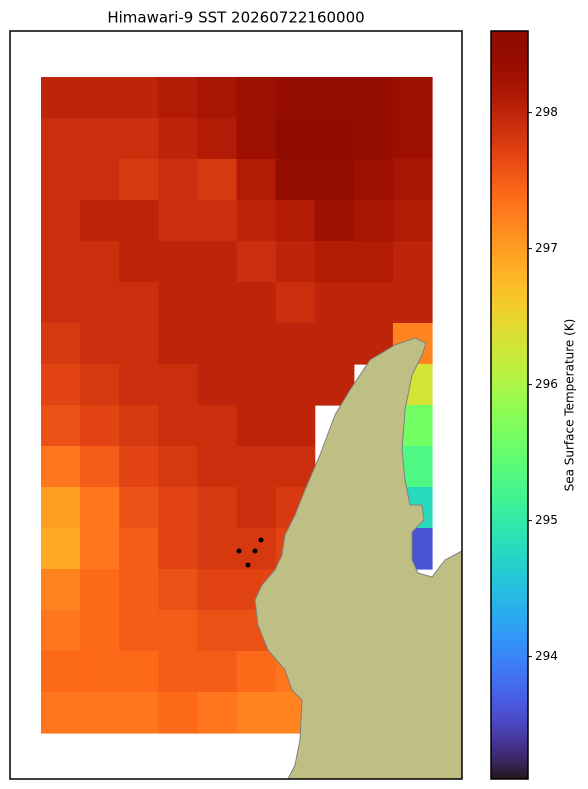 The image size is (588, 789). What do you see at coordinates (546, 112) in the screenshot?
I see `colorbar-tick-label: 298` at bounding box center [546, 112].